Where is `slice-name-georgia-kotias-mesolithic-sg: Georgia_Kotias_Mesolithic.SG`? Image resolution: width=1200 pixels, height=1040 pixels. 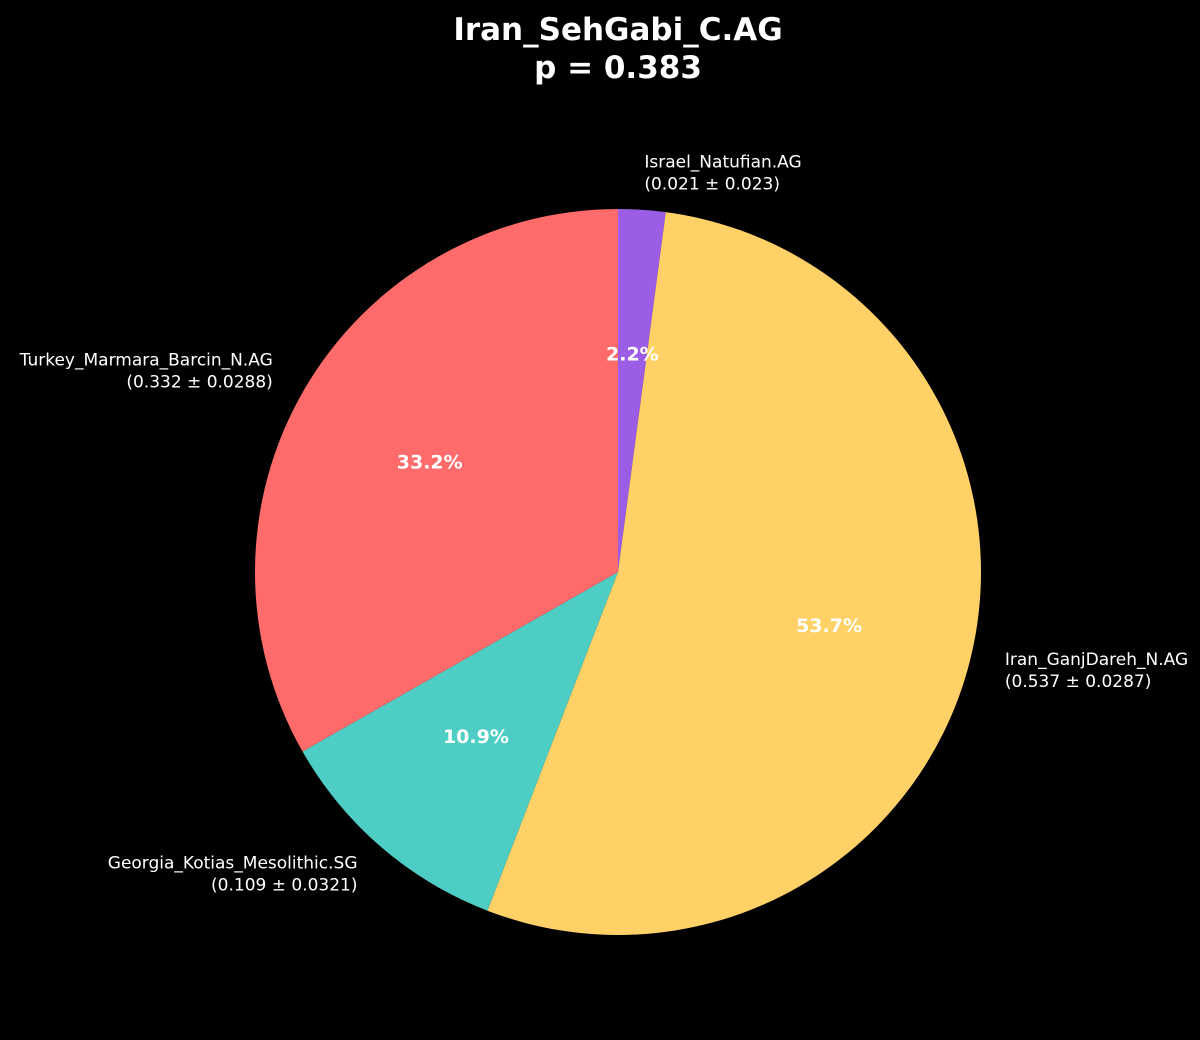
slice-name-georgia-kotias-mesolithic-sg: Georgia_Kotias_Mesolithic.SG is located at coordinates (233, 864).